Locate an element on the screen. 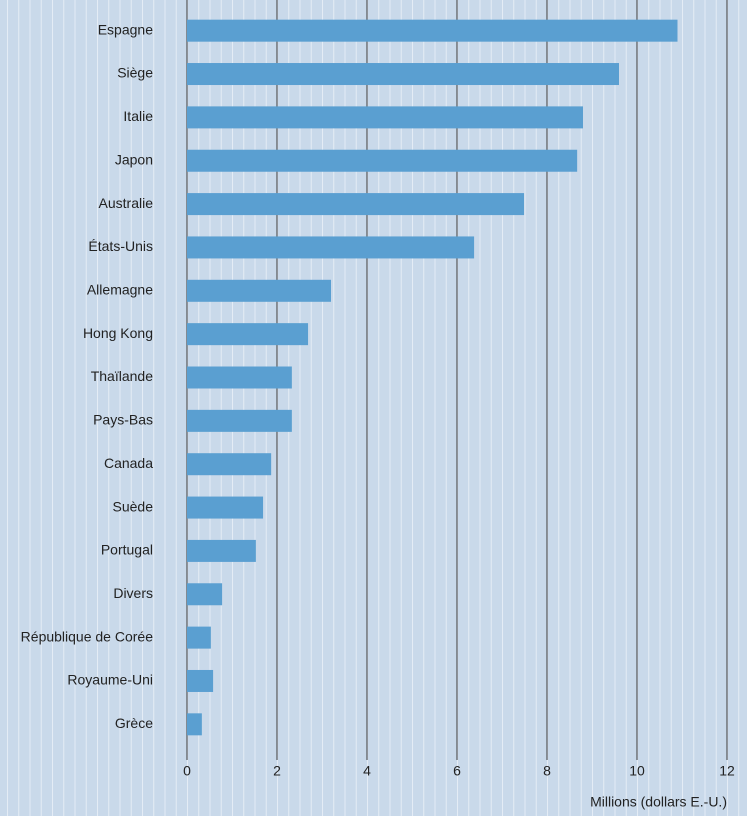 Image resolution: width=747 pixels, height=816 pixels. x-tick-label: 8 is located at coordinates (547, 771).